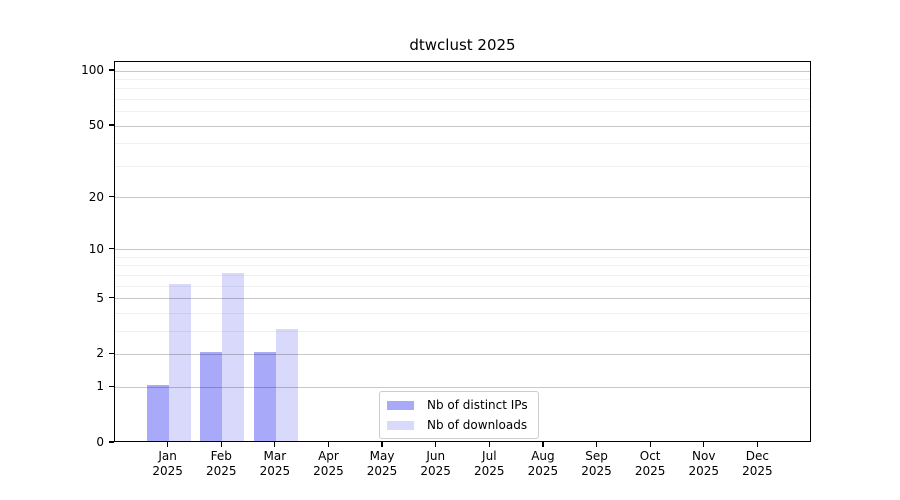 This screenshot has height=500, width=900. I want to click on x-tick-label: Sep 2025, so click(597, 464).